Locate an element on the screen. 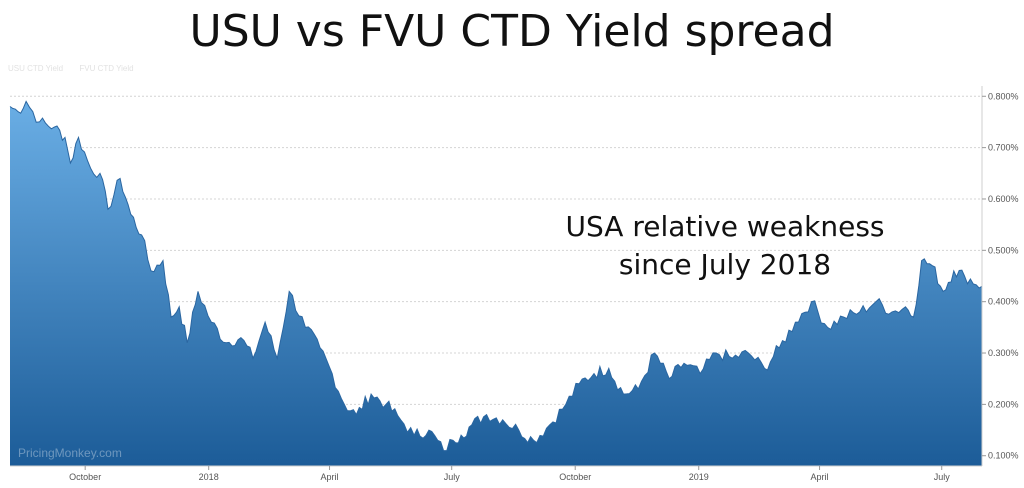 The width and height of the screenshot is (1024, 488). watermark: PricingMonkey.com is located at coordinates (70, 453).